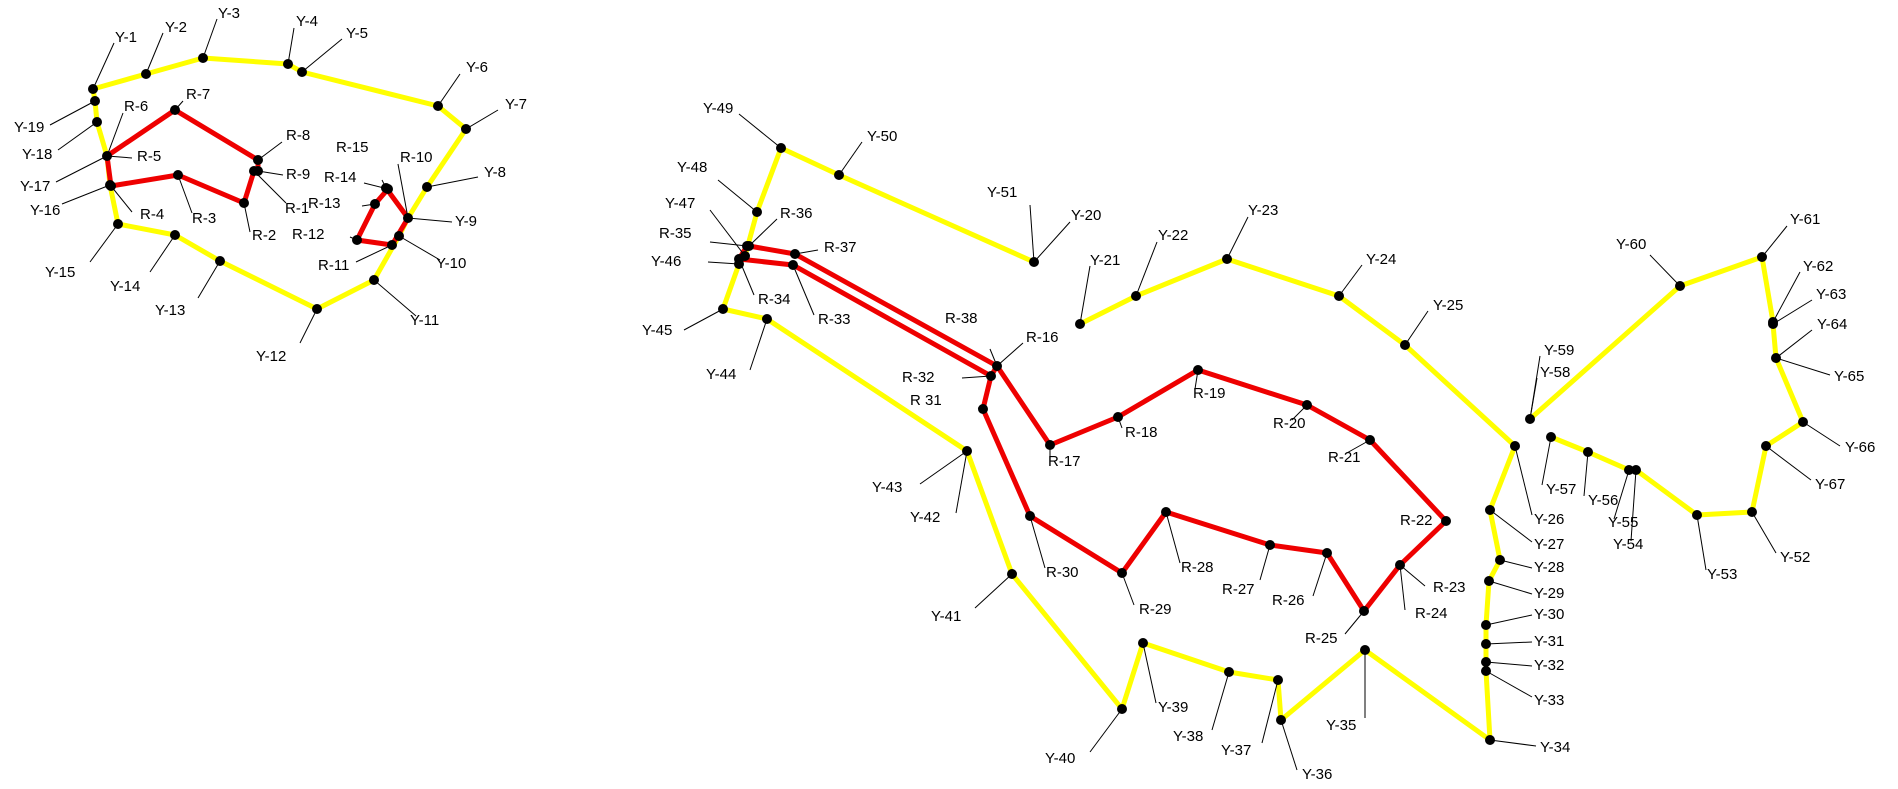 The image size is (1898, 789). What do you see at coordinates (1416, 520) in the screenshot?
I see `label-r-22: R-22` at bounding box center [1416, 520].